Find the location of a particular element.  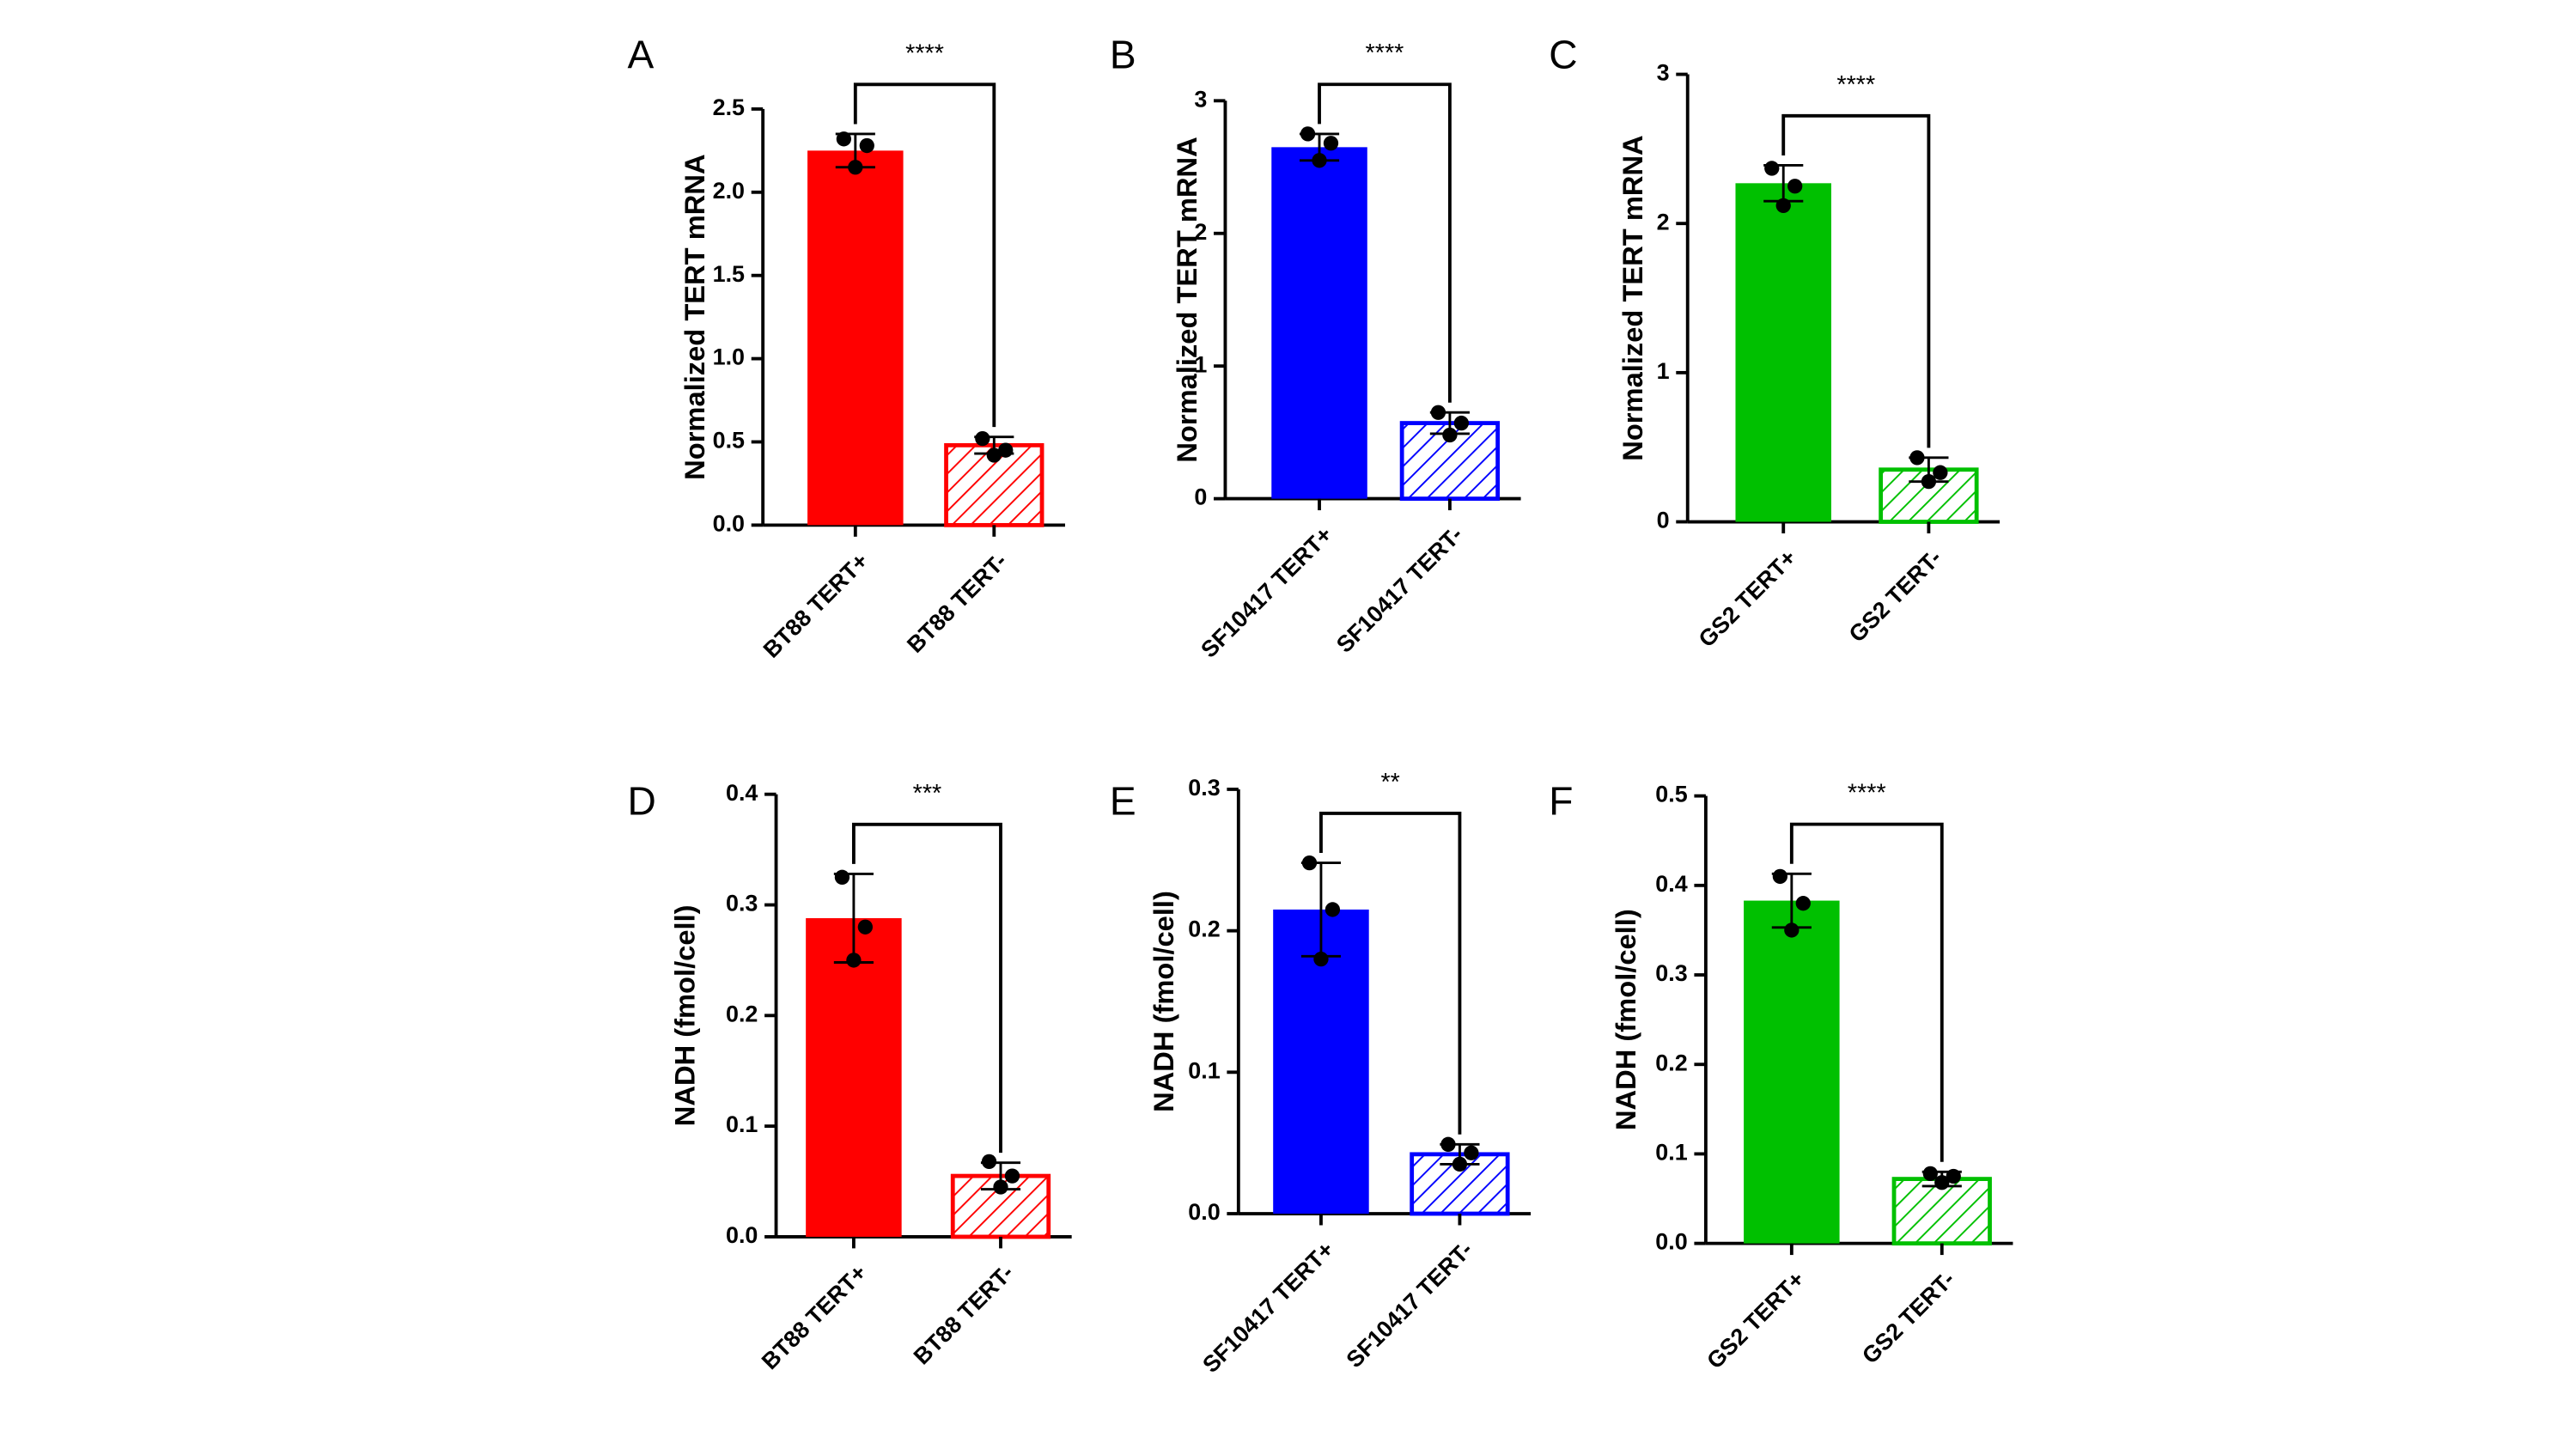

significance-label: *** is located at coordinates (927, 793).